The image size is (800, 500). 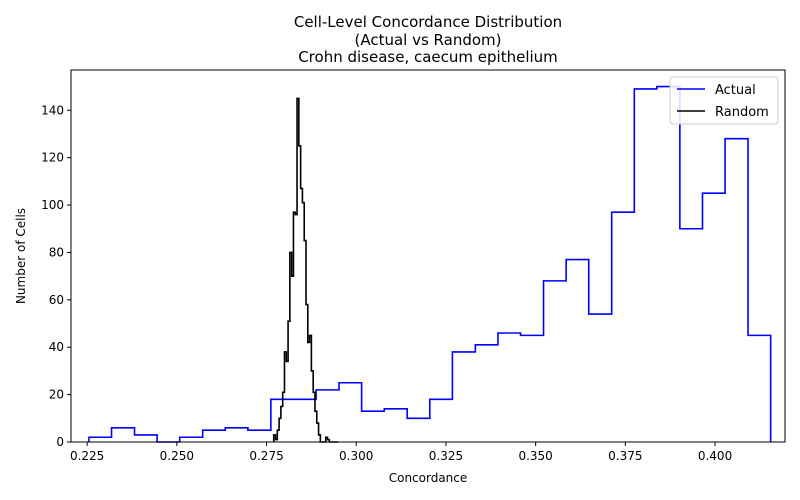 What do you see at coordinates (52, 110) in the screenshot?
I see `y-tick-label: 140` at bounding box center [52, 110].